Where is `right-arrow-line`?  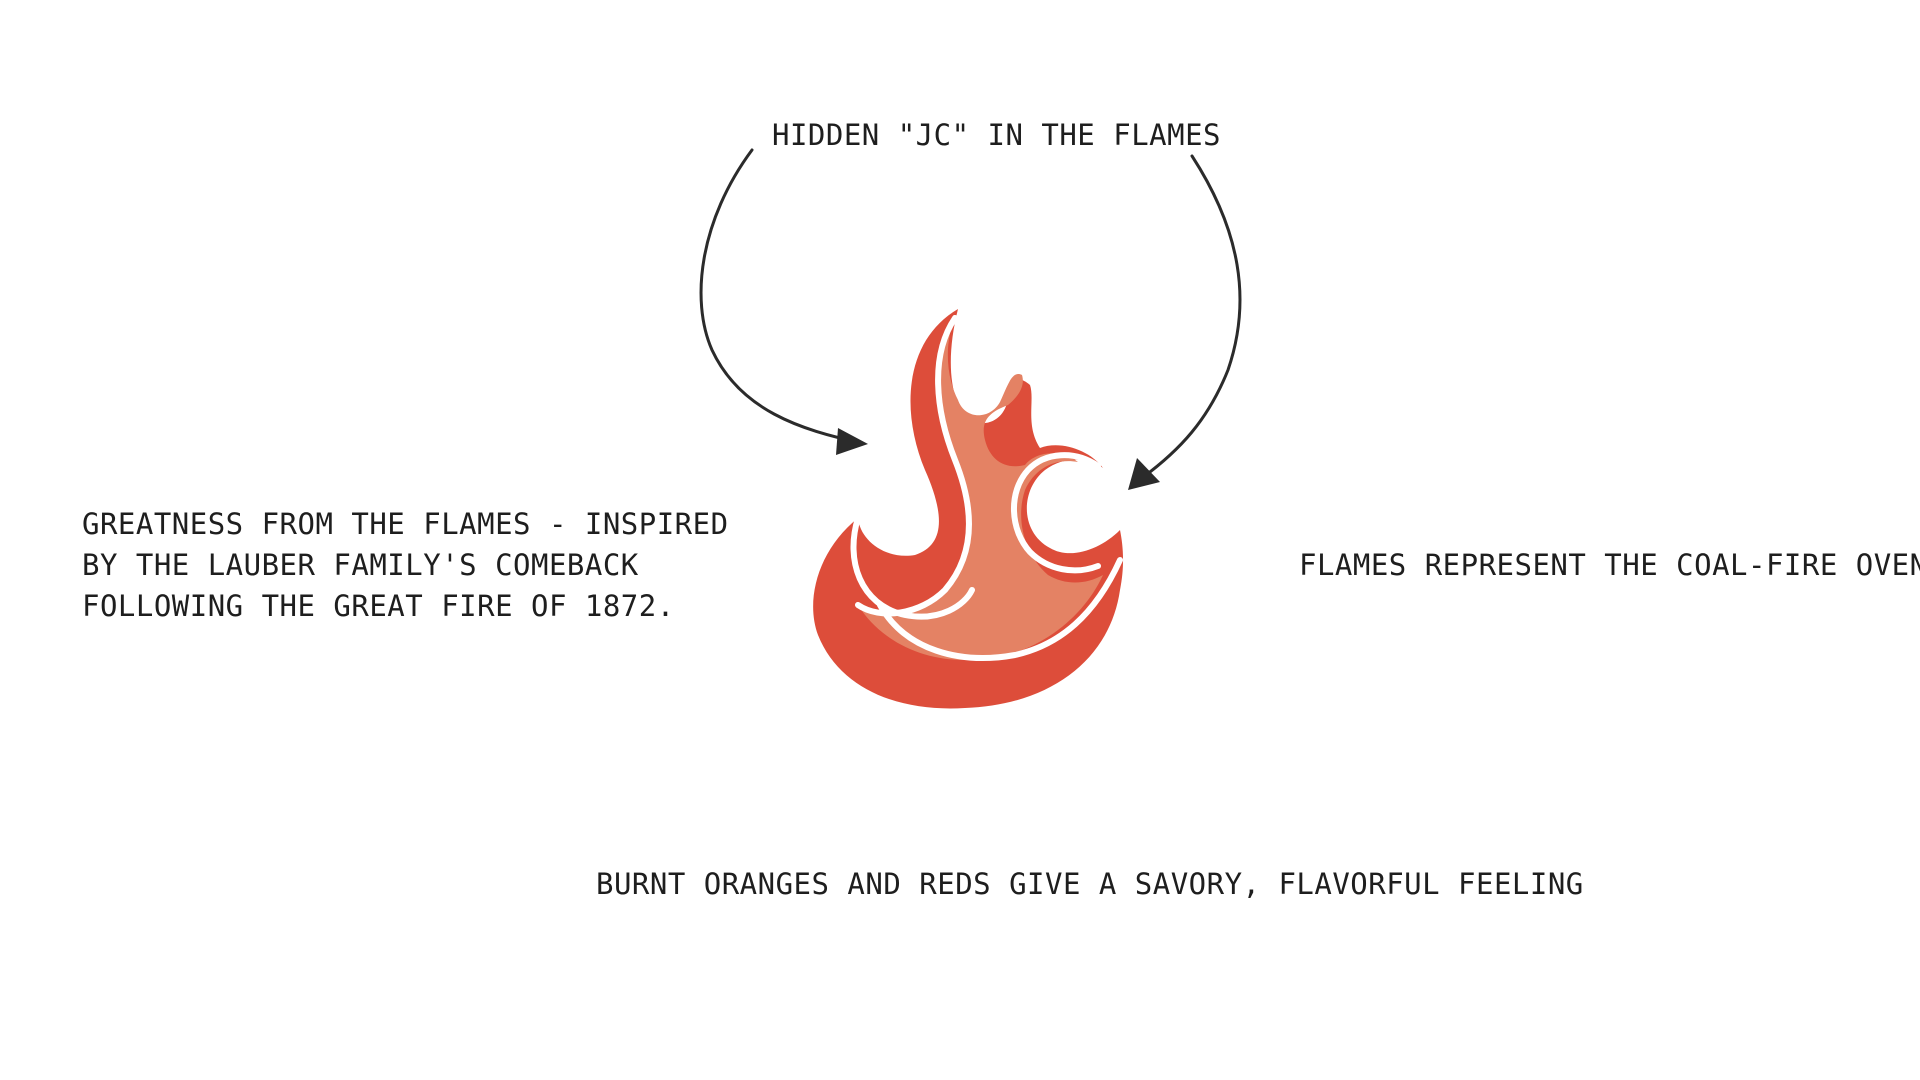 right-arrow-line is located at coordinates (1191, 317).